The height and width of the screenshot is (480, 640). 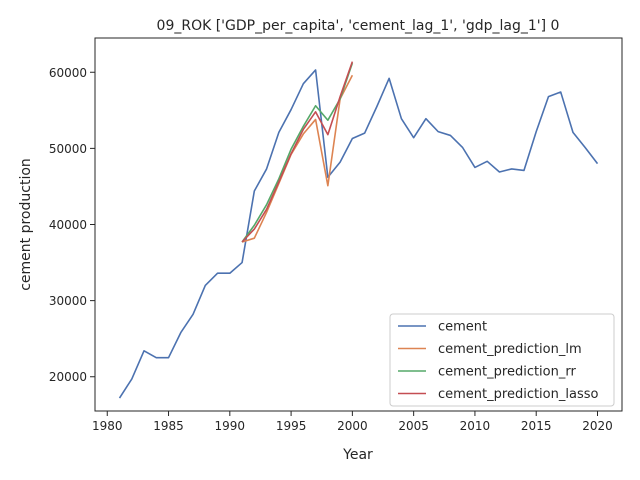 I want to click on x-tick-label-1: 1985, so click(x=168, y=426).